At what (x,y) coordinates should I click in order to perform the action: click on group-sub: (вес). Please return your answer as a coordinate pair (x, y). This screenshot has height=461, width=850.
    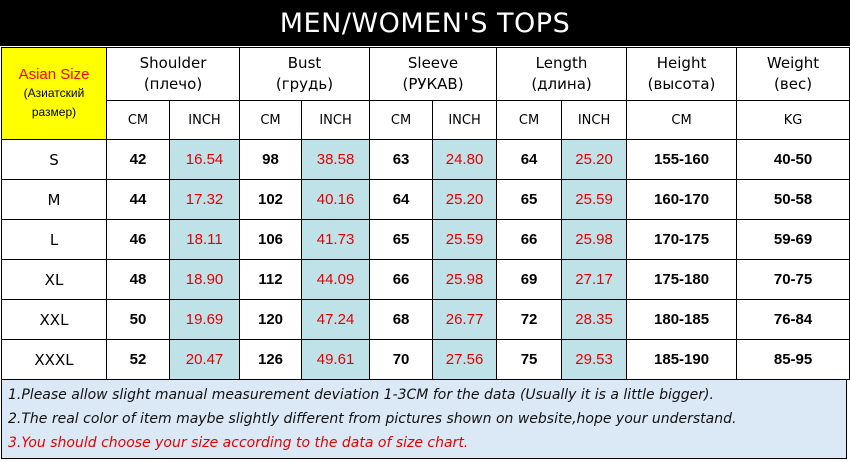
    Looking at the image, I should click on (793, 84).